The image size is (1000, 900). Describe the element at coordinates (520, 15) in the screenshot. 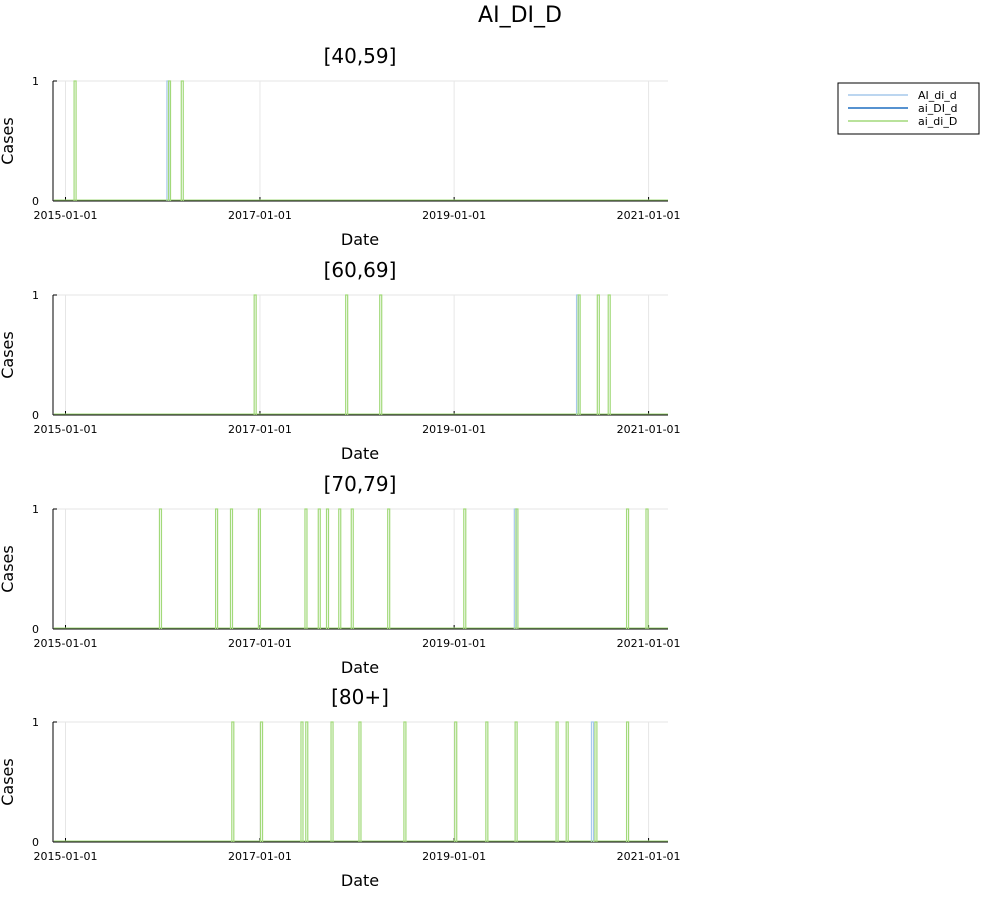

I see `main-title: AI_DI_D` at that location.